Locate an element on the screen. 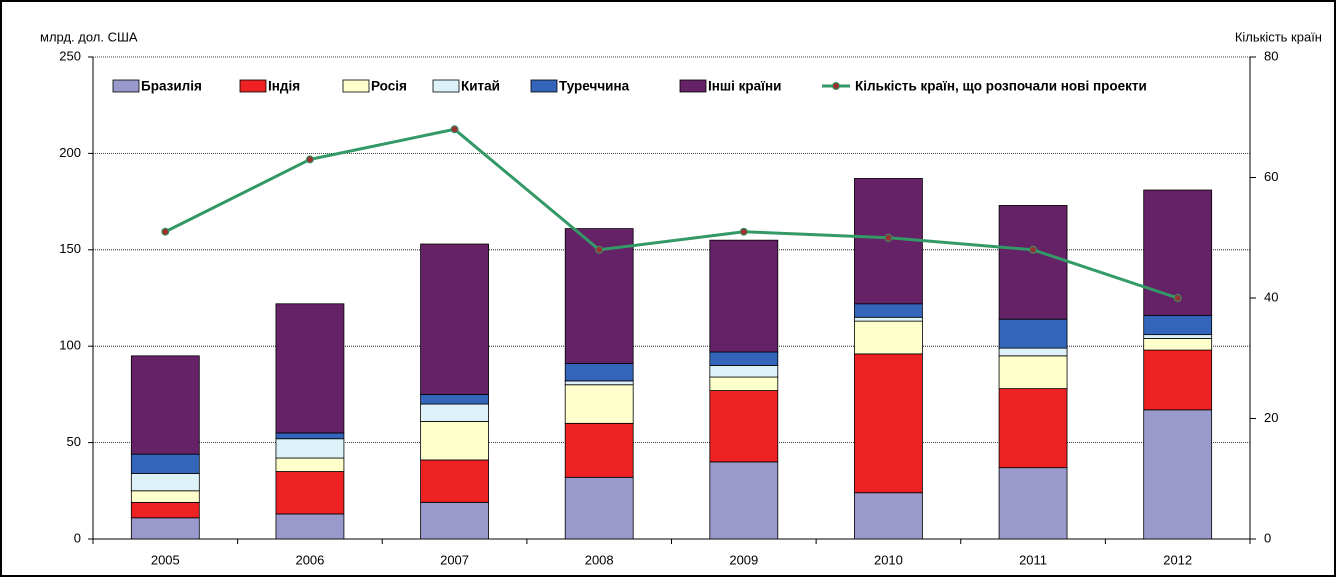  y2-tick-label: 20 is located at coordinates (1271, 417).